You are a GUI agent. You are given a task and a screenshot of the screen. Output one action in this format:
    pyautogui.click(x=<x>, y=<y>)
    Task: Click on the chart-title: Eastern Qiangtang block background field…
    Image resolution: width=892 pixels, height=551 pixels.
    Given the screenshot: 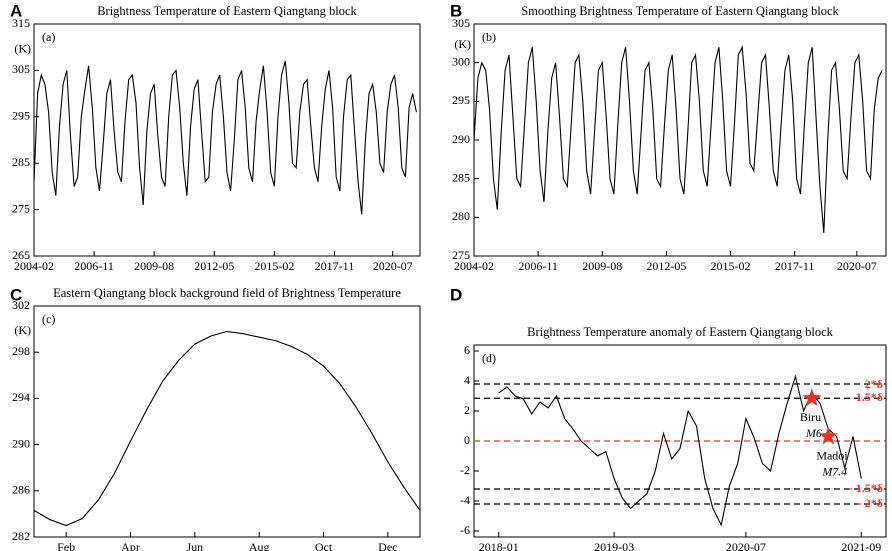 What is the action you would take?
    pyautogui.click(x=227, y=293)
    